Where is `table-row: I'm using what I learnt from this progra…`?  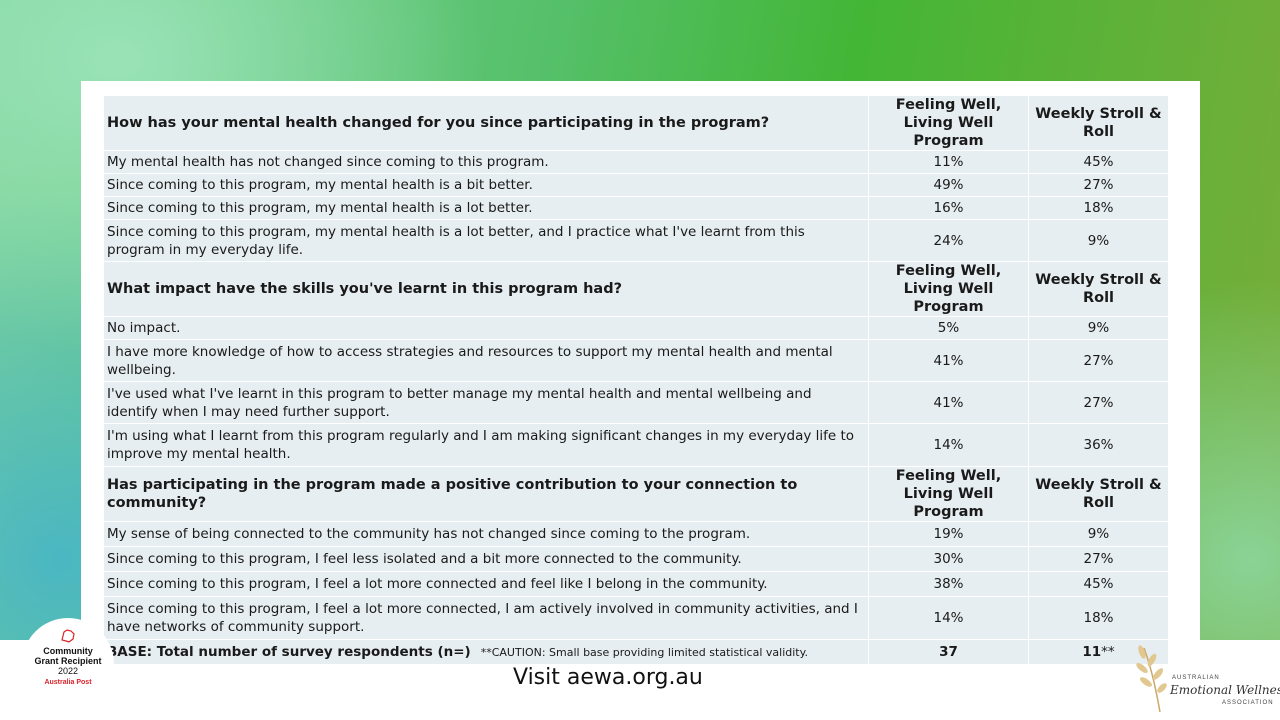 table-row: I'm using what I learnt from this progra… is located at coordinates (636, 445).